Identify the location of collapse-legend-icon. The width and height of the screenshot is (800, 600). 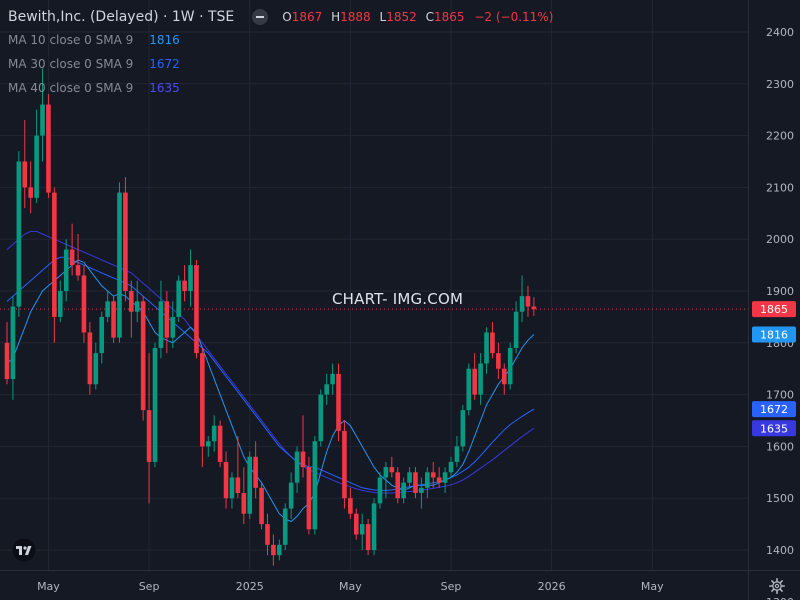
(260, 17).